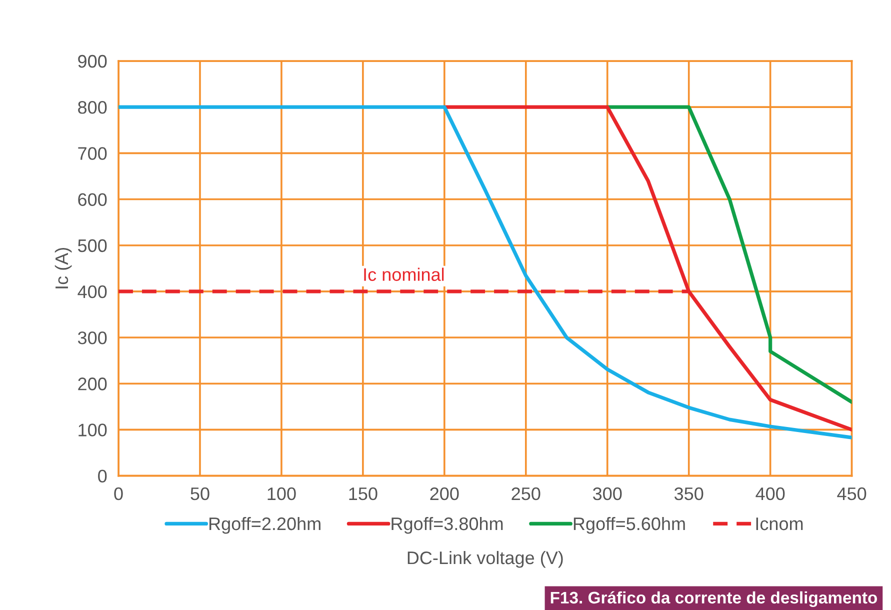 This screenshot has width=891, height=610. I want to click on x-tick-label: 100, so click(282, 493).